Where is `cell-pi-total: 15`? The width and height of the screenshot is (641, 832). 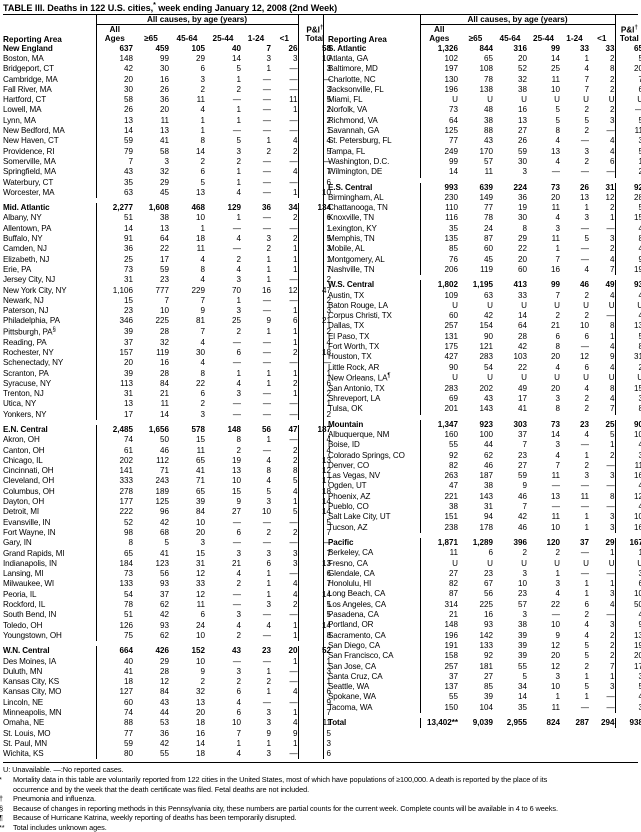 cell-pi-total: 15 is located at coordinates (627, 389).